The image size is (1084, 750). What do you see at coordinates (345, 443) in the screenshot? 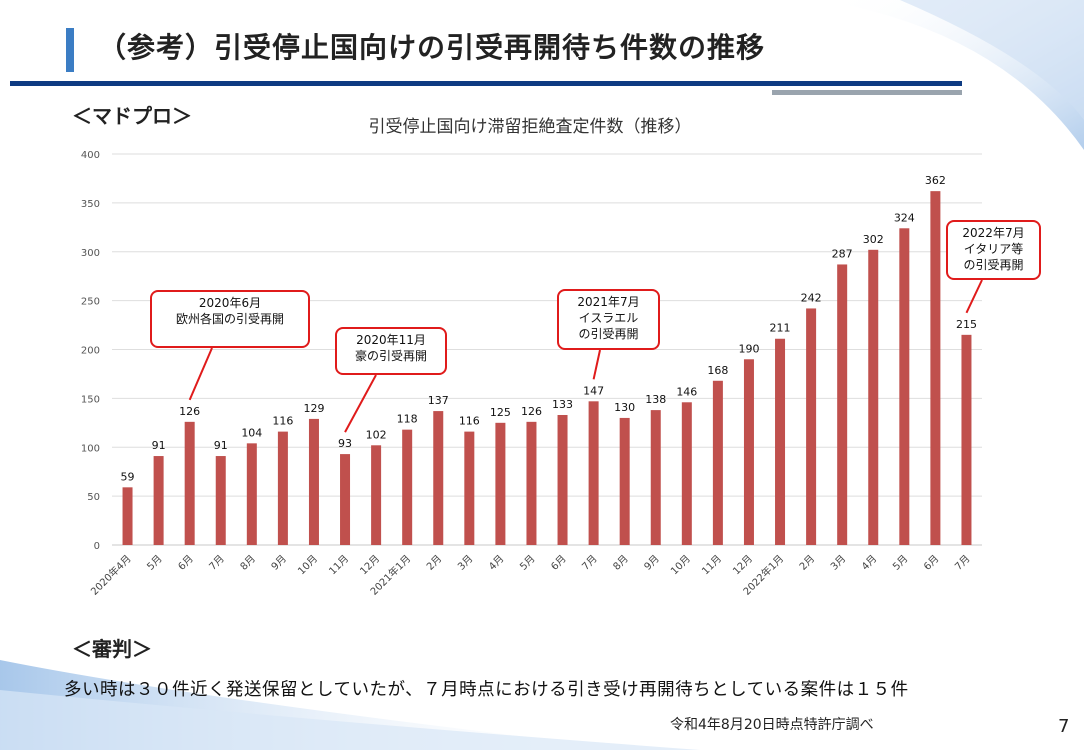
I see `data-label: 93` at bounding box center [345, 443].